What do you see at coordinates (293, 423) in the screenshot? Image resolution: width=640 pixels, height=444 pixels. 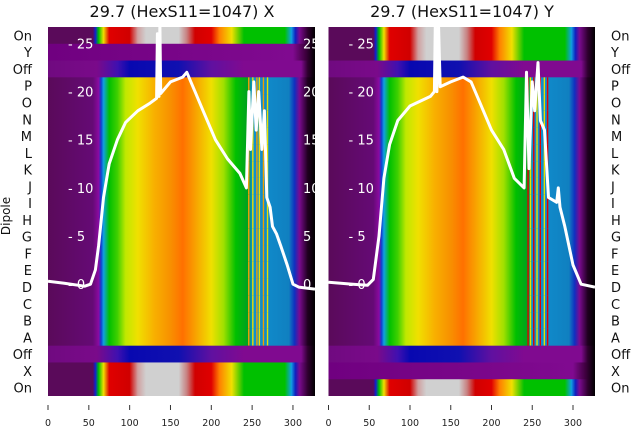 I see `x-tick-label: 300` at bounding box center [293, 423].